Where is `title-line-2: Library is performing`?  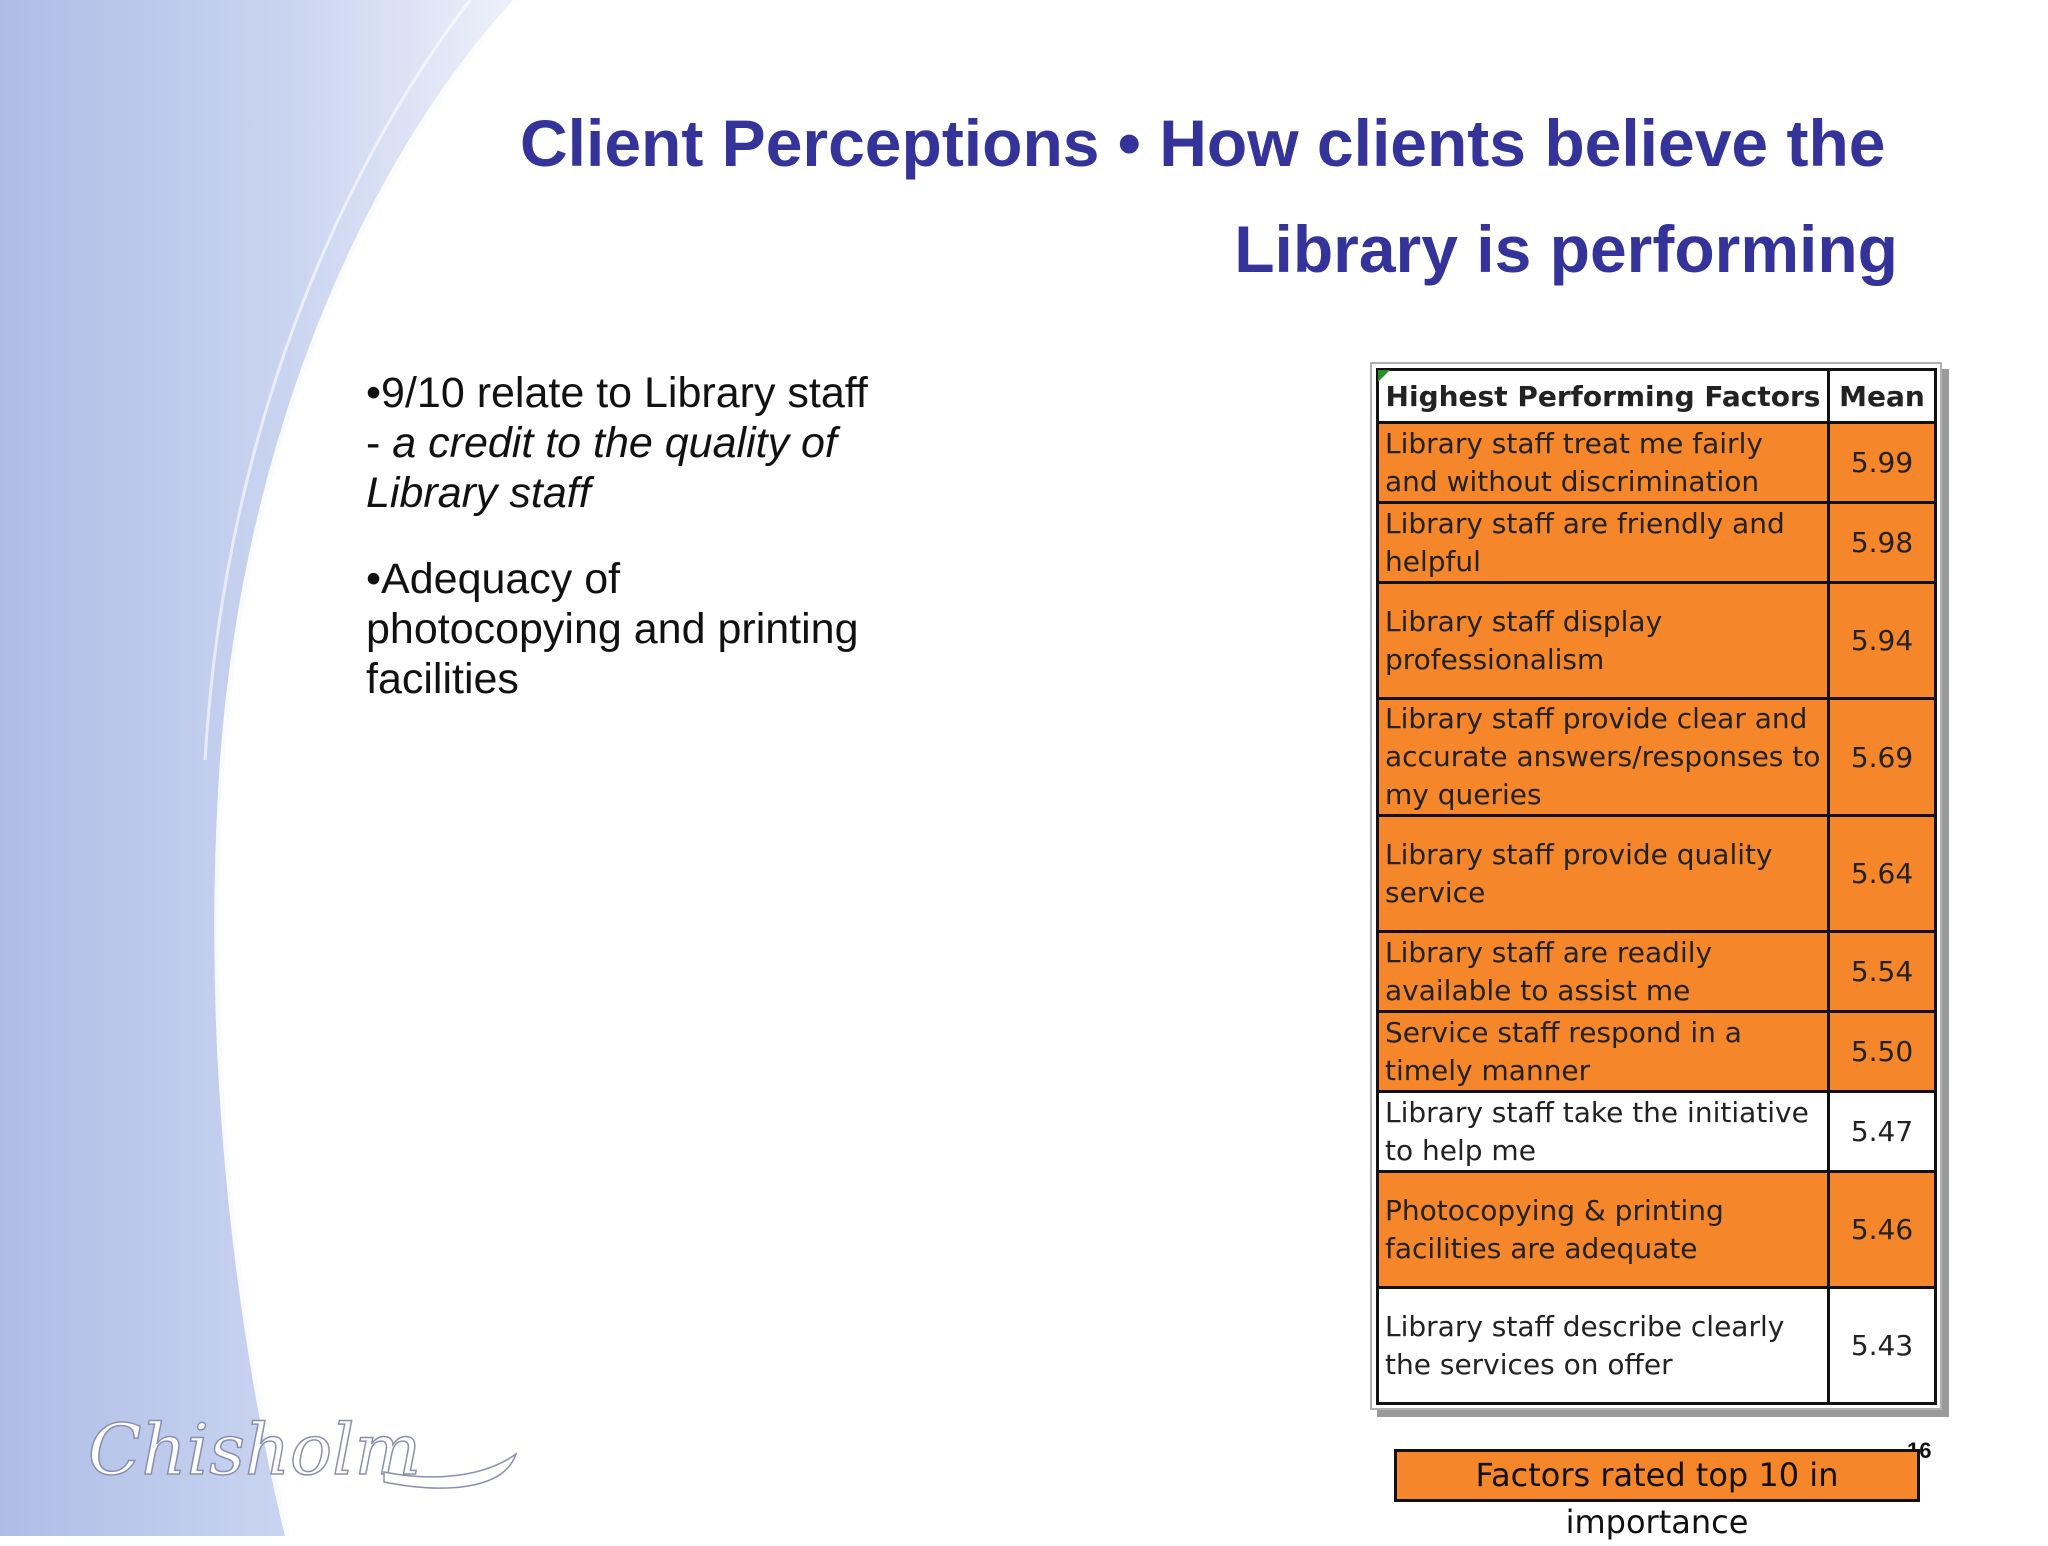 title-line-2: Library is performing is located at coordinates (1566, 249).